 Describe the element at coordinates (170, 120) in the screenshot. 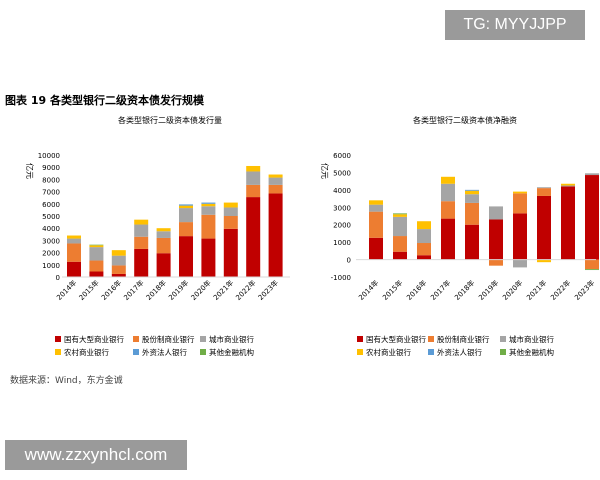

I see `chart-title: 各类型银行二级资本债发行量` at that location.